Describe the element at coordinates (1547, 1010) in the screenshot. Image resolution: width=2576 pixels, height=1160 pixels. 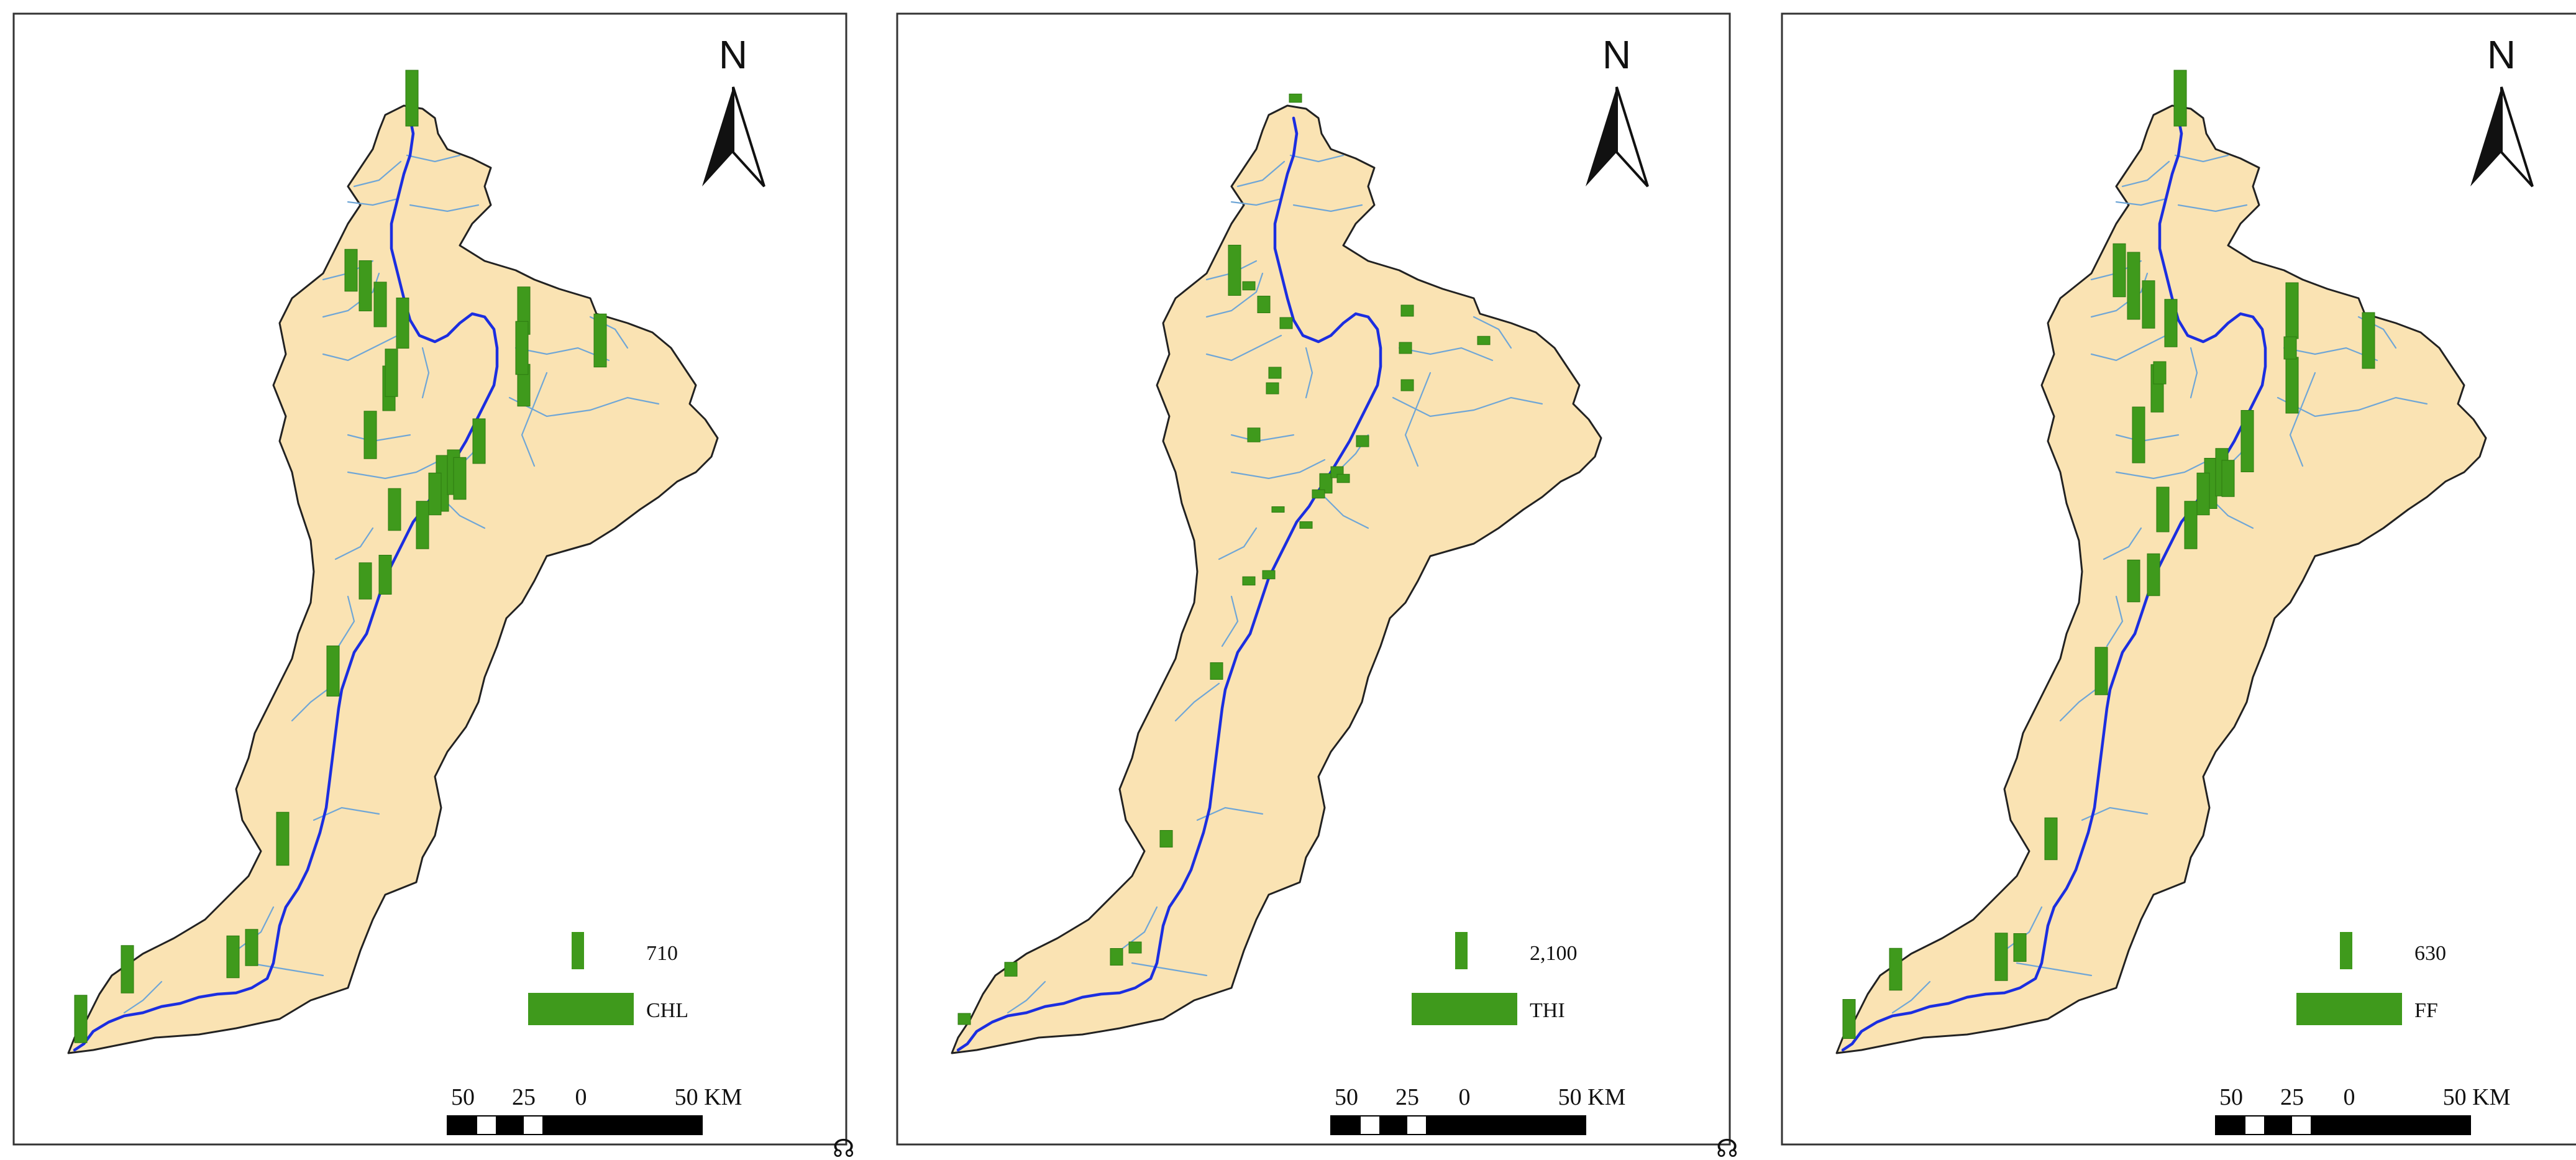
I see `legend-name: THI` at that location.